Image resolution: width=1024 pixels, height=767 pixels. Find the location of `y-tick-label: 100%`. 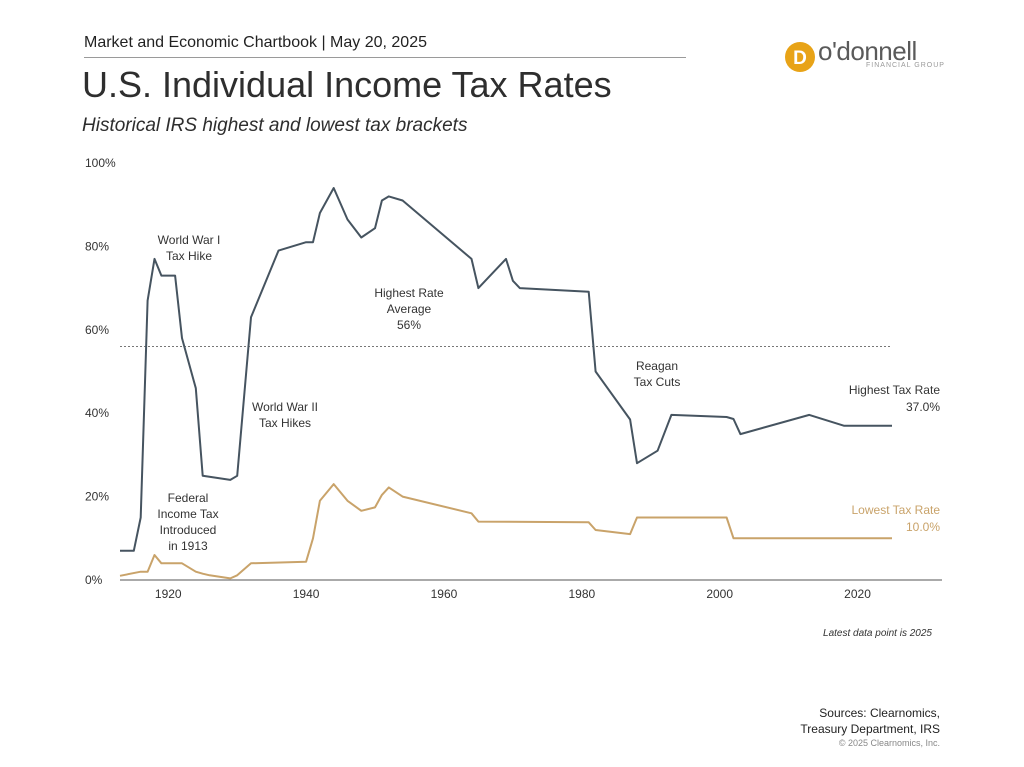

y-tick-label: 100% is located at coordinates (100, 163).